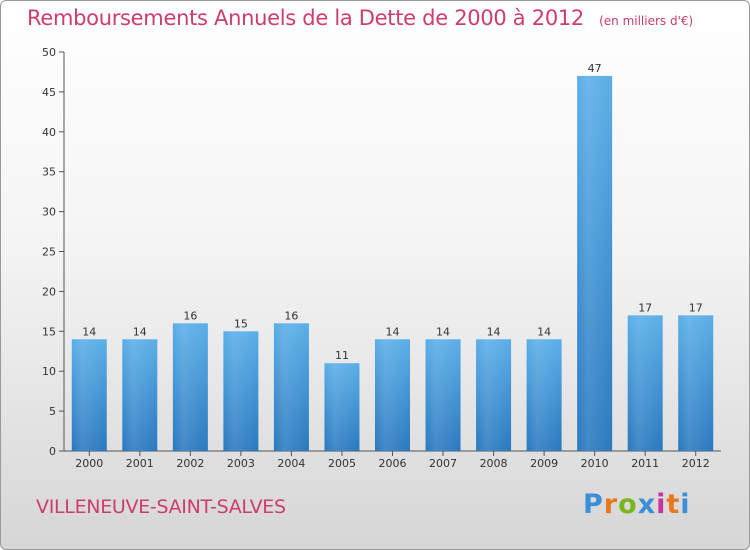 The height and width of the screenshot is (550, 750). What do you see at coordinates (342, 355) in the screenshot?
I see `bar-value-label: 11` at bounding box center [342, 355].